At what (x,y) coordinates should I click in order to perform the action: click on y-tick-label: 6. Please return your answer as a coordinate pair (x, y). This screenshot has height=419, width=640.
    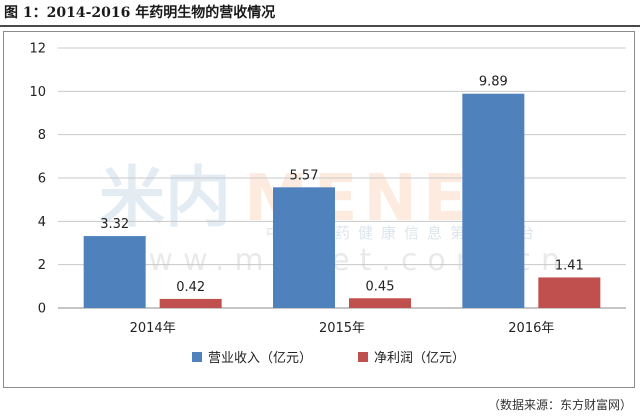
    Looking at the image, I should click on (42, 179).